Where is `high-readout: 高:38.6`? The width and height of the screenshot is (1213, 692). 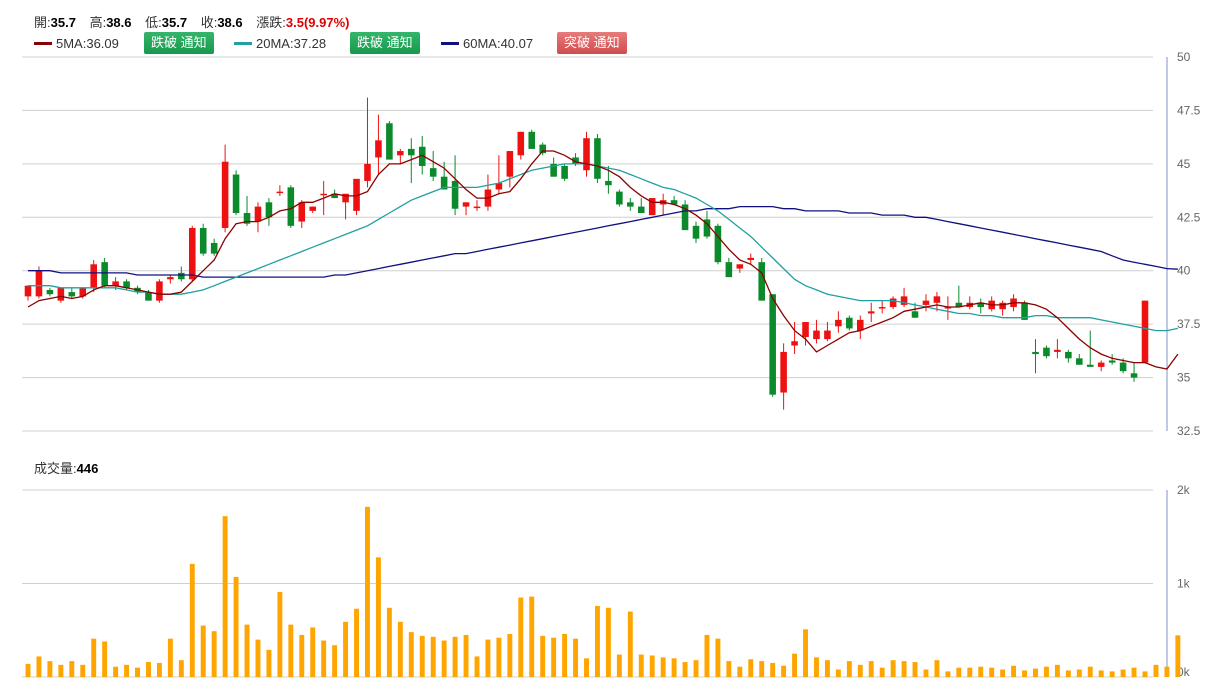 high-readout: 高:38.6 is located at coordinates (110, 22).